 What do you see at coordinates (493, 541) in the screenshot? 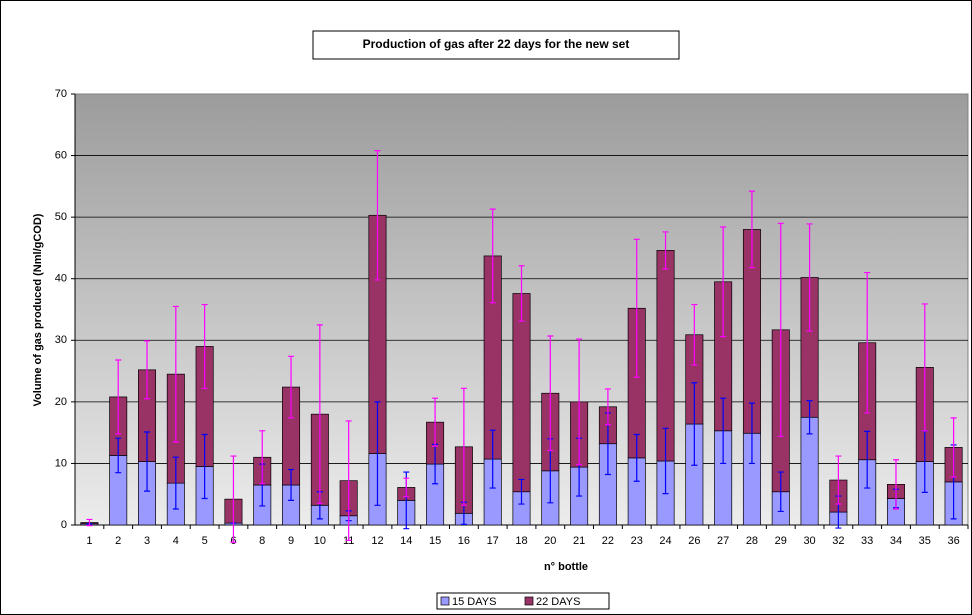
I see `x-tick-label: 17` at bounding box center [493, 541].